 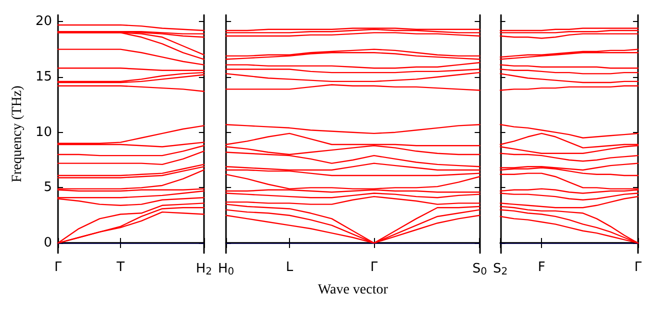 What do you see at coordinates (43, 76) in the screenshot?
I see `y-tick-label: 15` at bounding box center [43, 76].